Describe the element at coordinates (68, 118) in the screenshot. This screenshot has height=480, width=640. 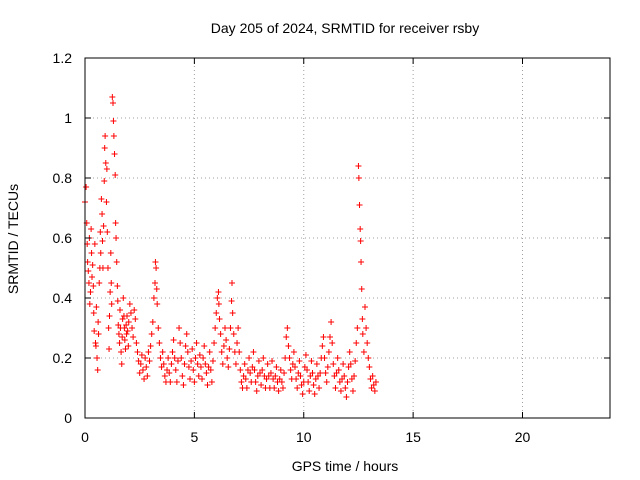
I see `y-tick-label: 1` at that location.